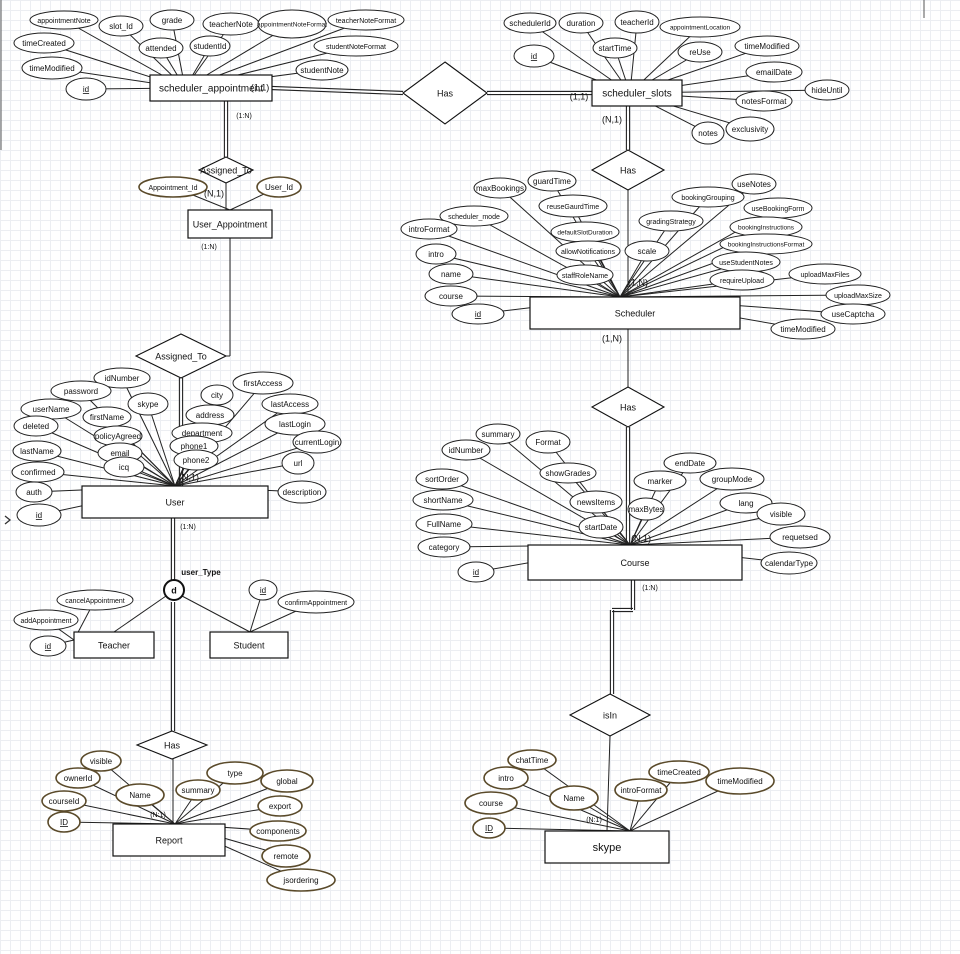  I want to click on attribute-label-sch-grading-strategy: gradingStrategy, so click(671, 222).